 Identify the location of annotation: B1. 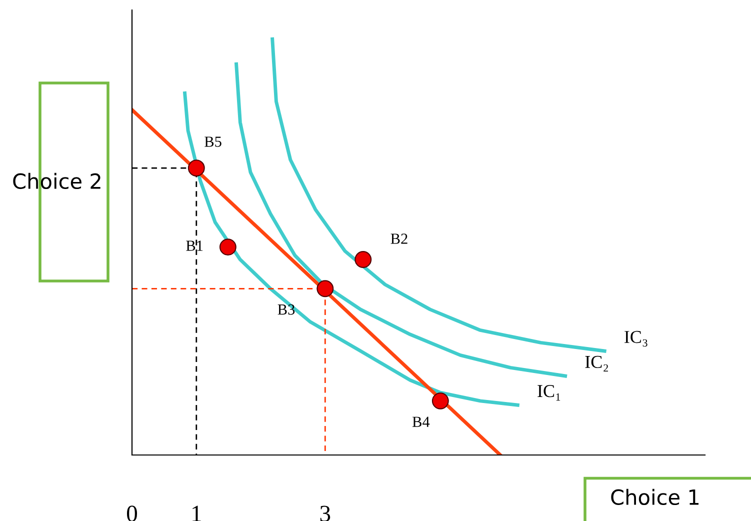
(194, 245).